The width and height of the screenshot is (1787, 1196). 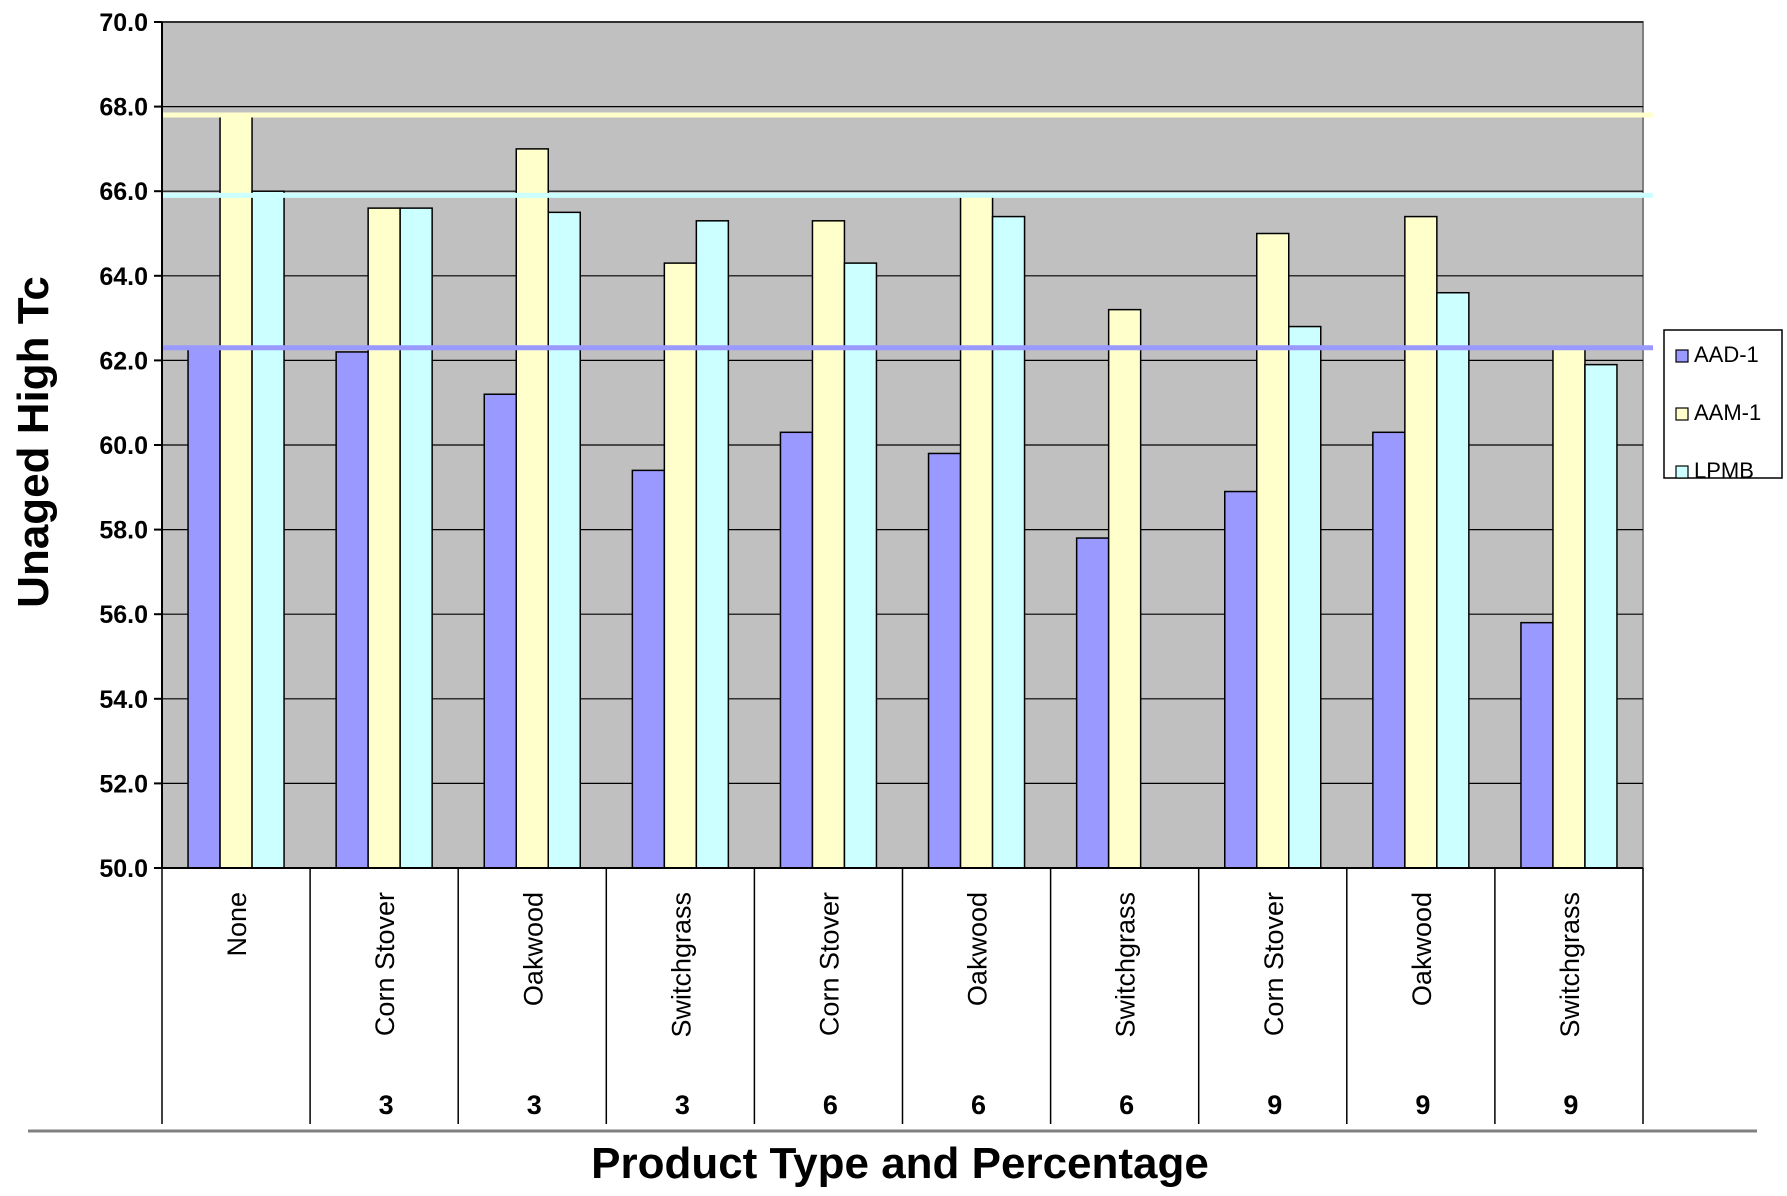 What do you see at coordinates (33, 442) in the screenshot?
I see `y-axis-title: Unaged High Tc` at bounding box center [33, 442].